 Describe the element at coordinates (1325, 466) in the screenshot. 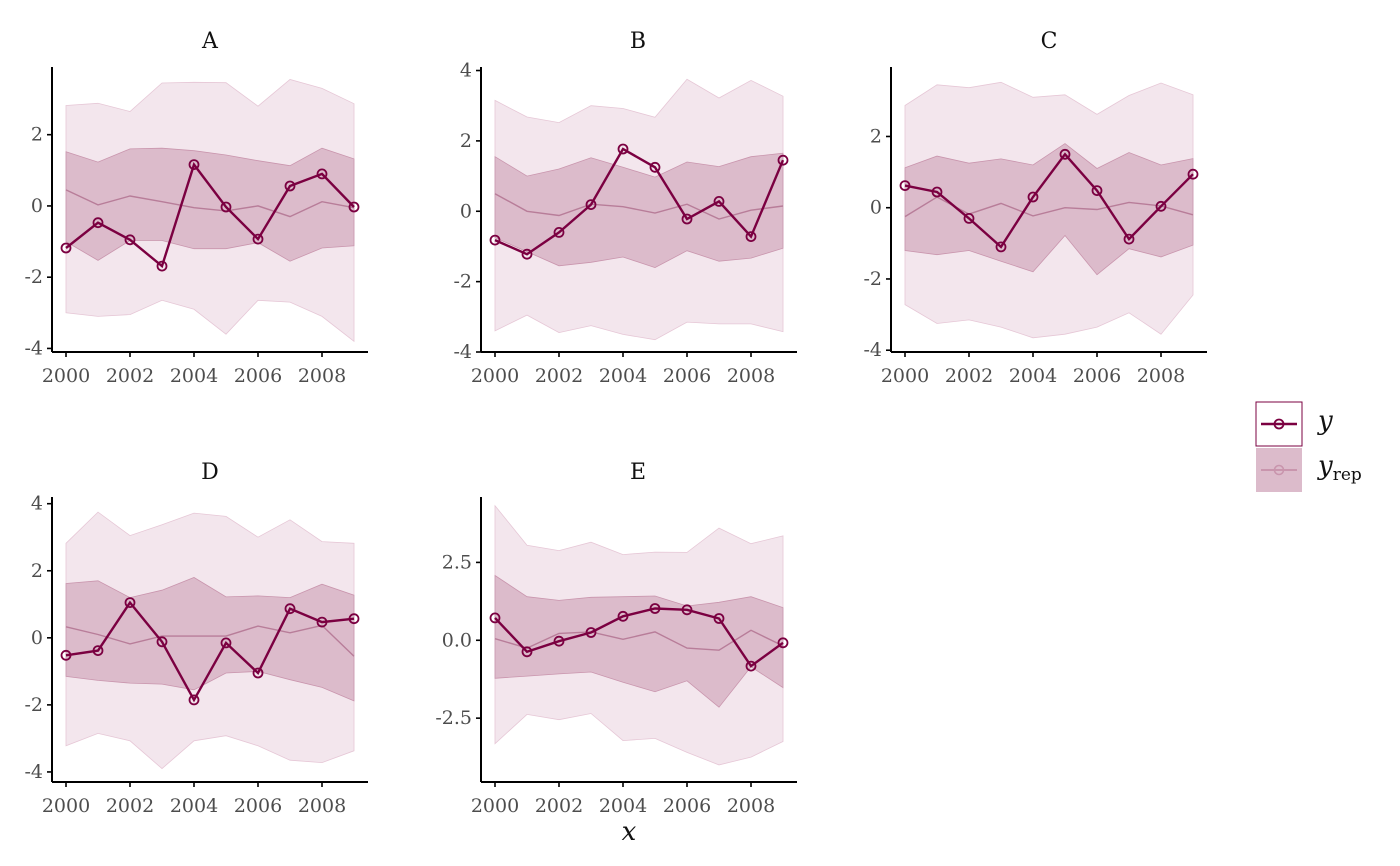

I see `legend-label-yrep-main: y` at that location.